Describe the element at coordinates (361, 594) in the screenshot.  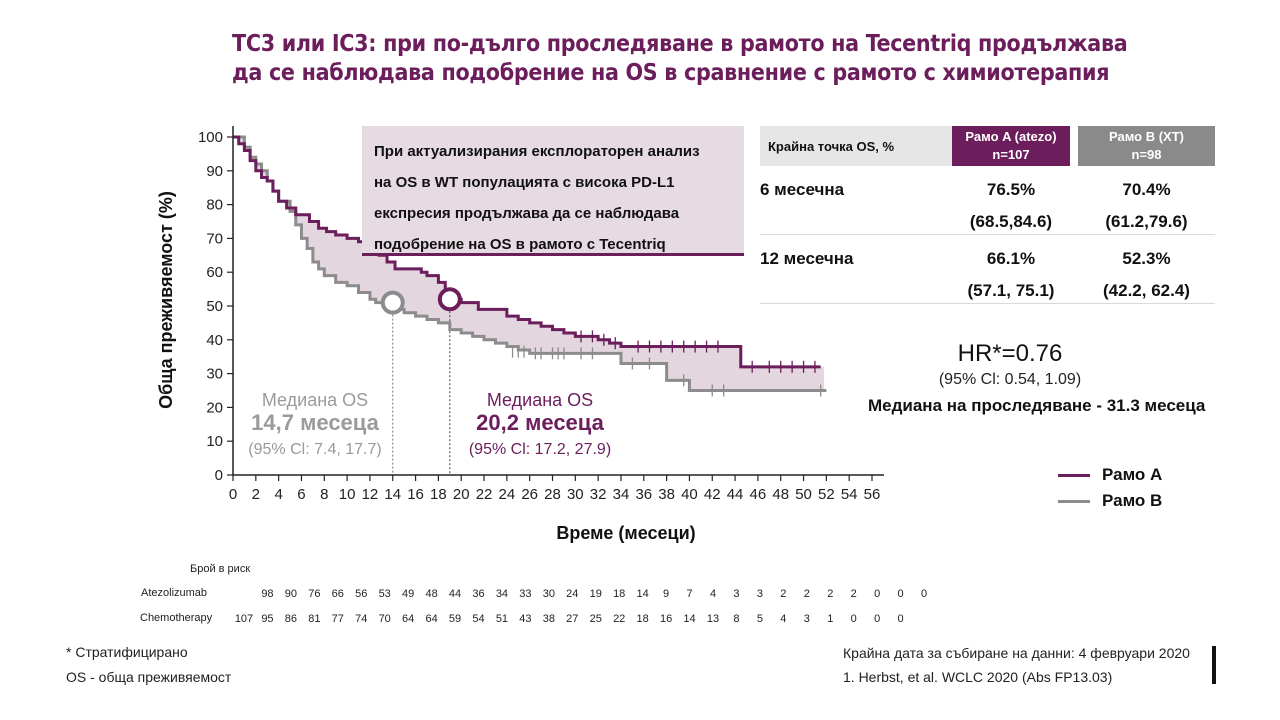
I see `risk-cell-atezo: 56` at that location.